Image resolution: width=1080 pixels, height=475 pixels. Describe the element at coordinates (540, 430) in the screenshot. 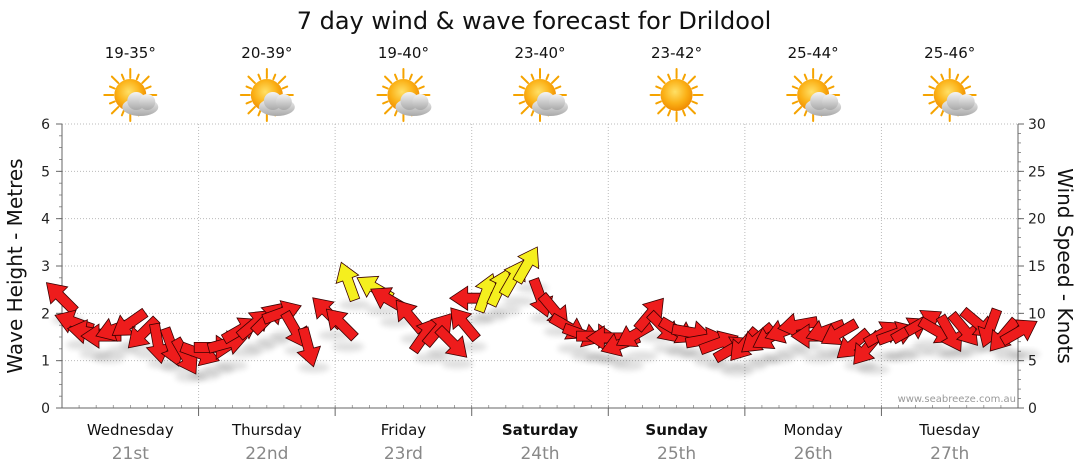

I see `day-name: Saturday` at that location.